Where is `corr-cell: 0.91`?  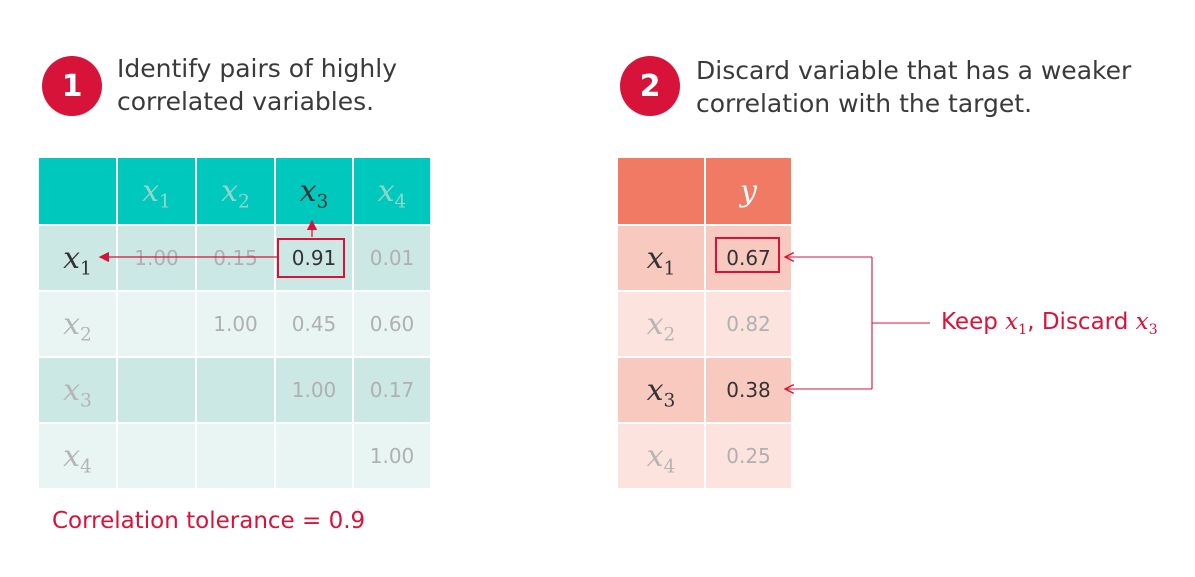 corr-cell: 0.91 is located at coordinates (314, 258).